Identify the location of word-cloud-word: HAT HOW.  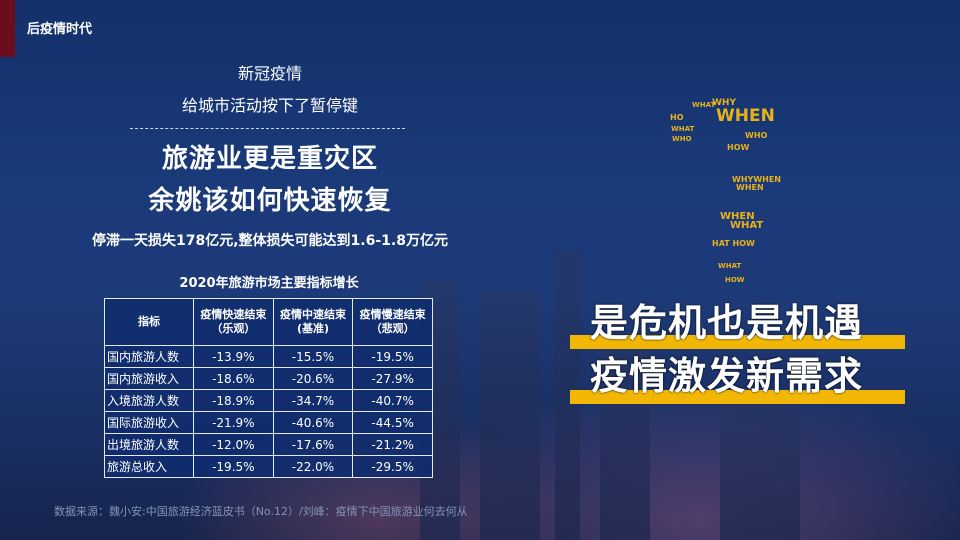
(733, 243).